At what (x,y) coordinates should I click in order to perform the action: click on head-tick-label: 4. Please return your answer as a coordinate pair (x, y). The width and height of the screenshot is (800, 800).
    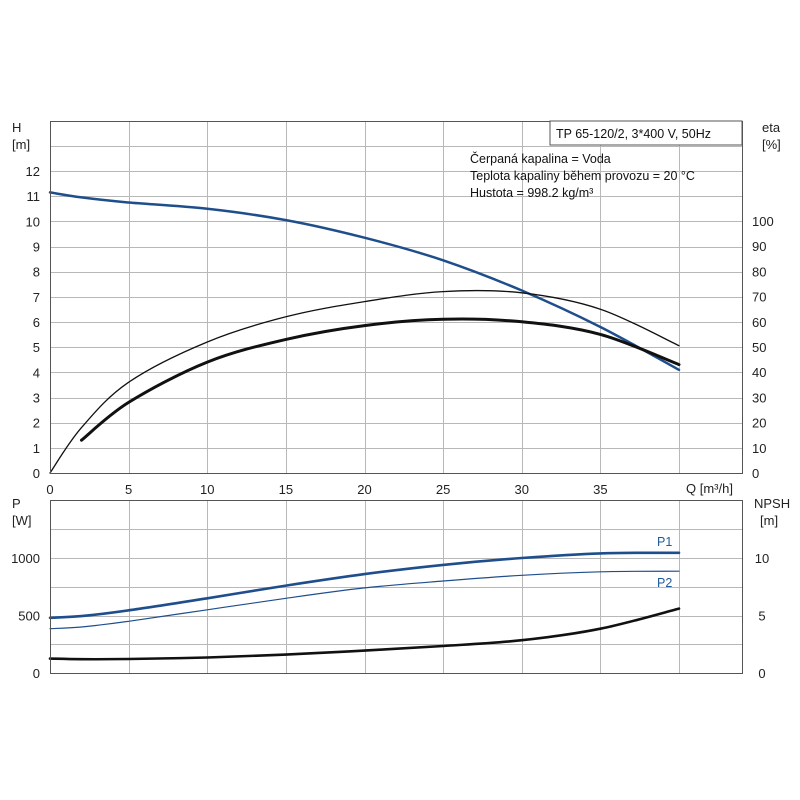
    Looking at the image, I should click on (36, 372).